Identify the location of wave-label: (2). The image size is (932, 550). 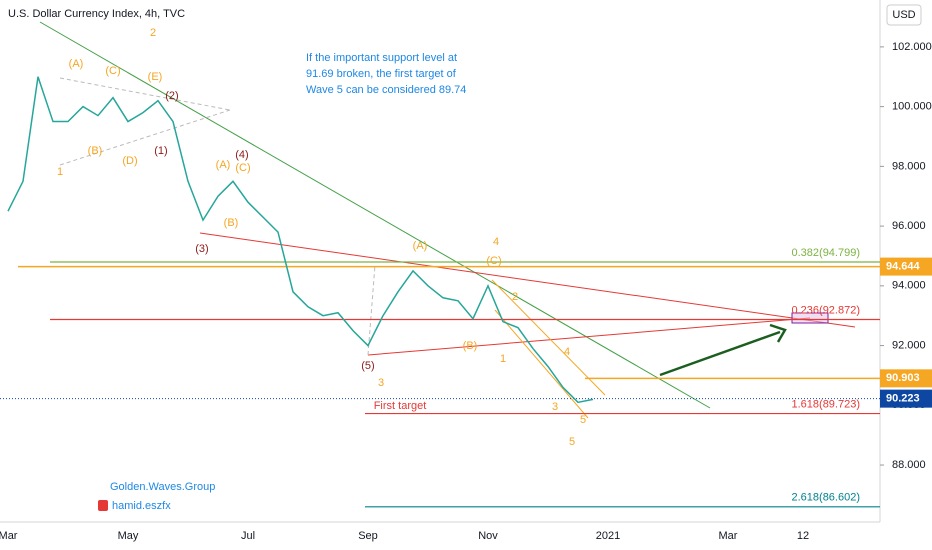
(171, 96).